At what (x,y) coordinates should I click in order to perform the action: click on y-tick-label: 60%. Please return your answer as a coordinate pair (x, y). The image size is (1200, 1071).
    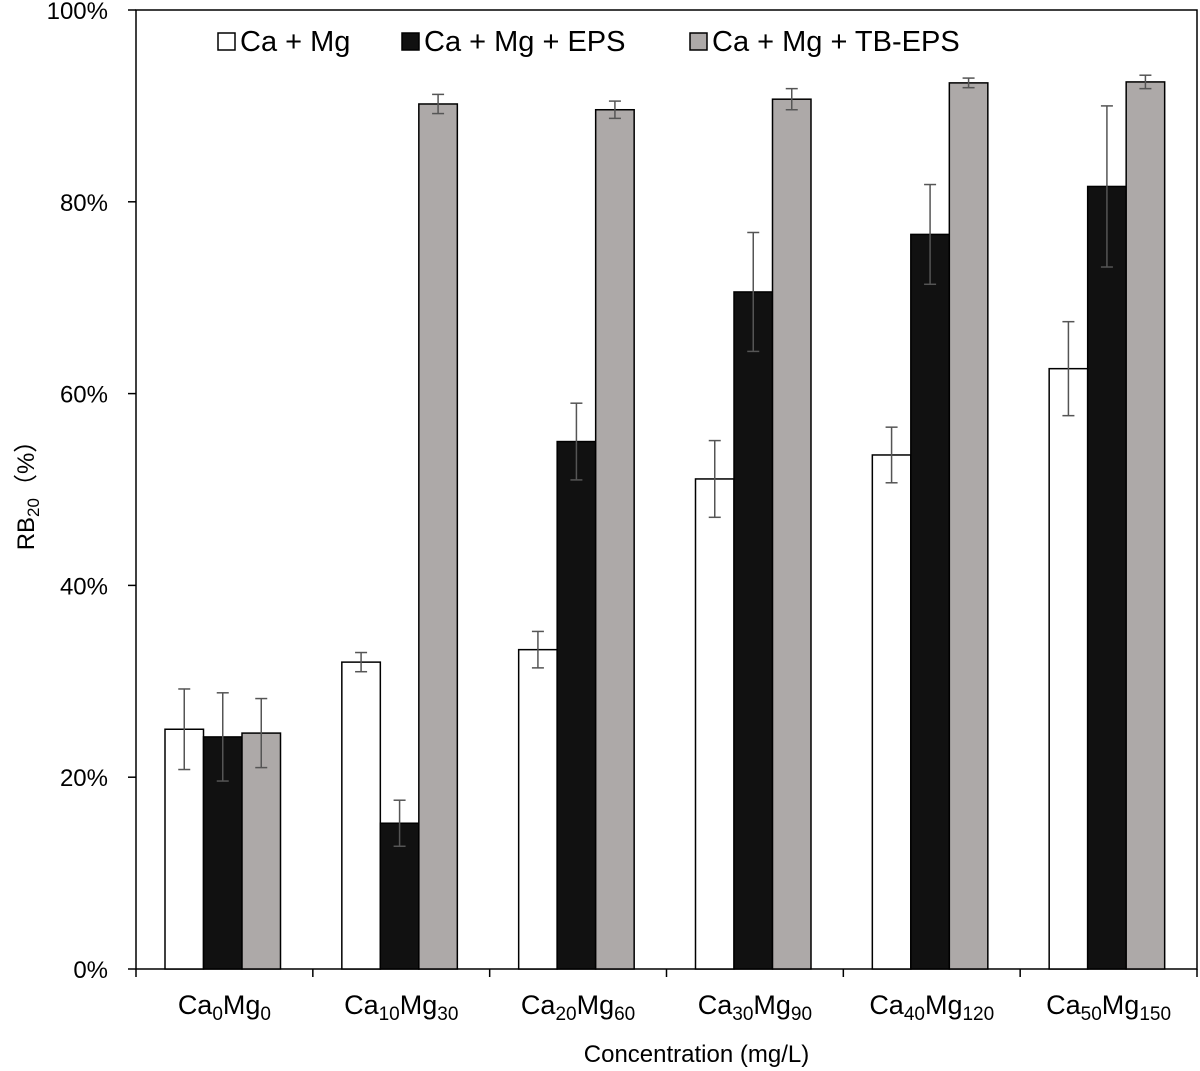
    Looking at the image, I should click on (84, 395).